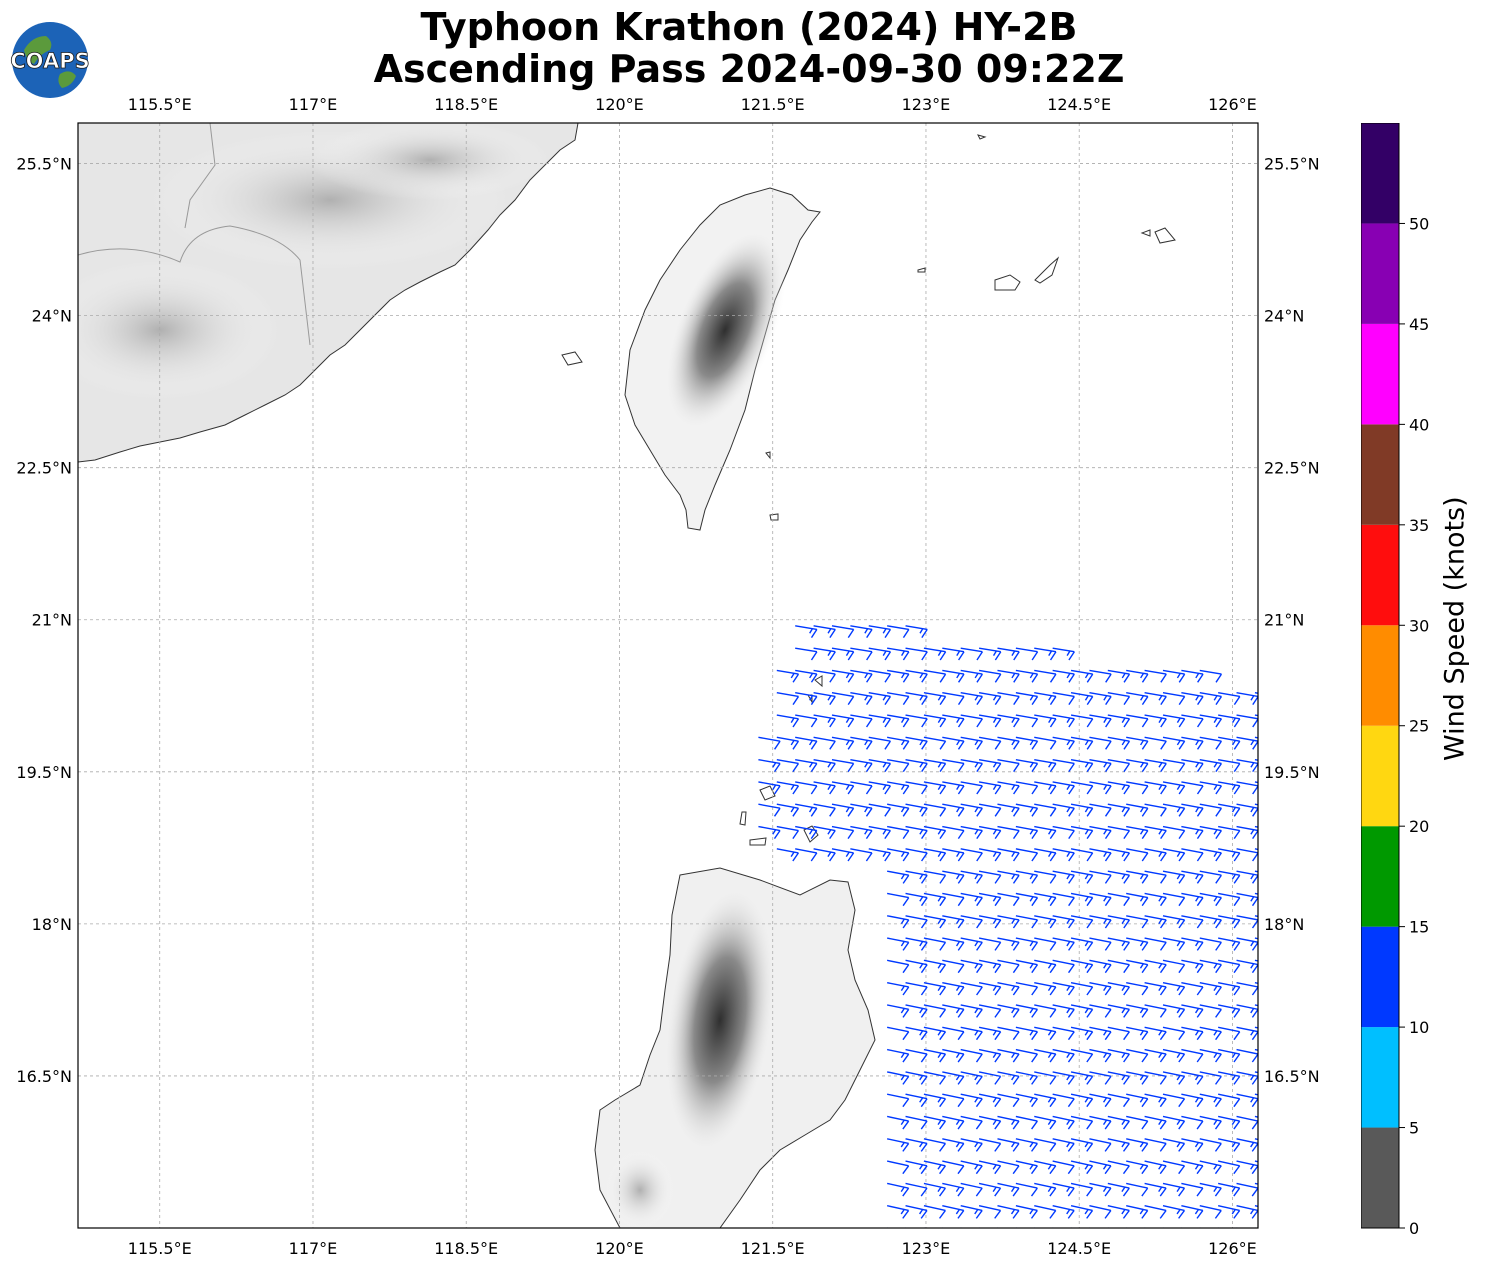 The height and width of the screenshot is (1264, 1498). I want to click on lat-tick-label-right: 18°N, so click(1284, 924).